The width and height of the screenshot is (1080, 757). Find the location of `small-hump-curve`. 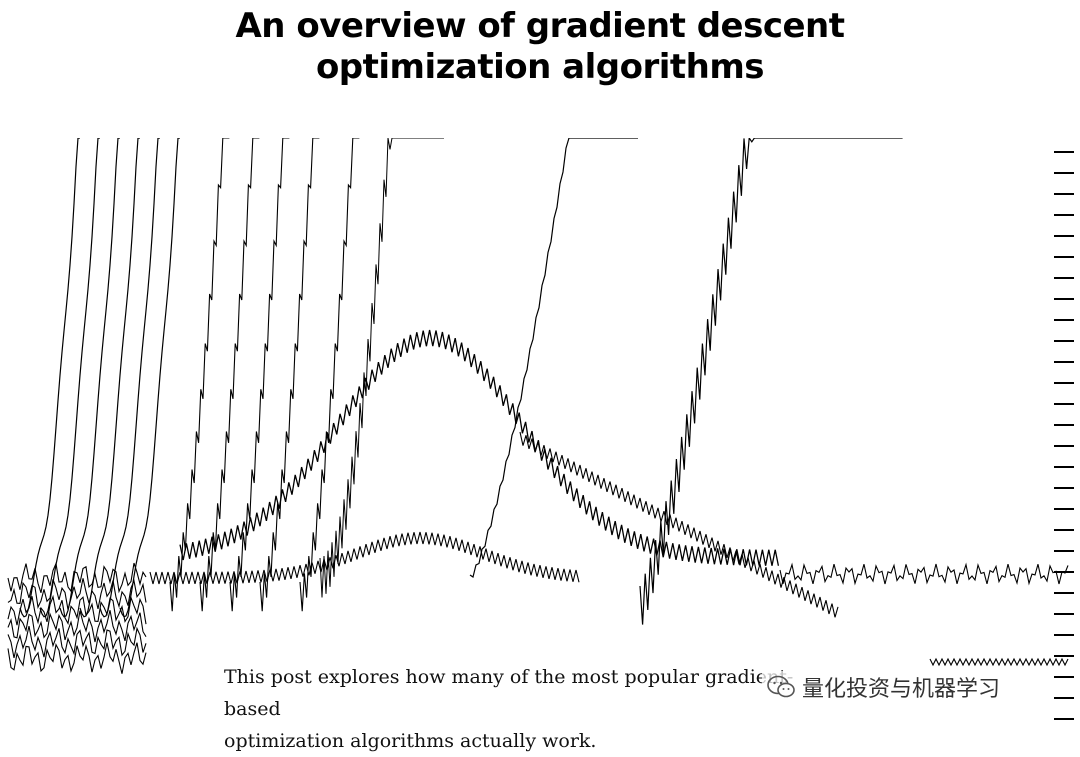

small-hump-curve is located at coordinates (364, 558).